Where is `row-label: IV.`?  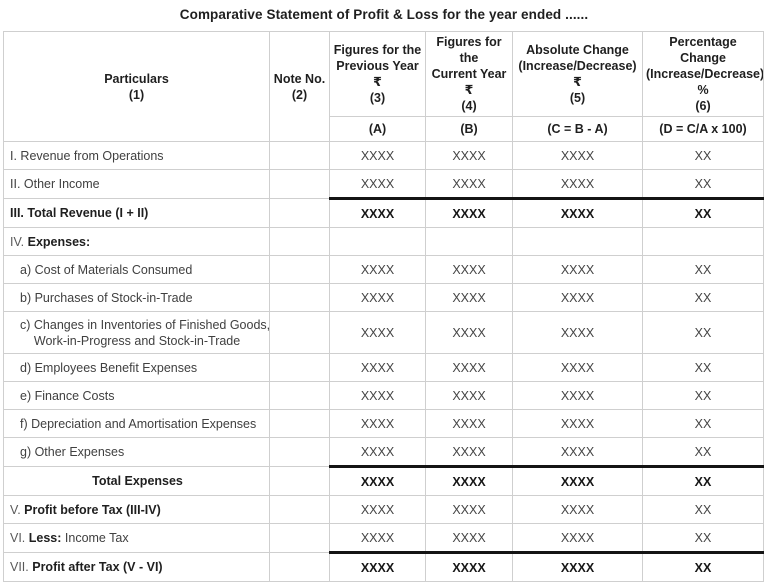
row-label: IV. is located at coordinates (19, 241).